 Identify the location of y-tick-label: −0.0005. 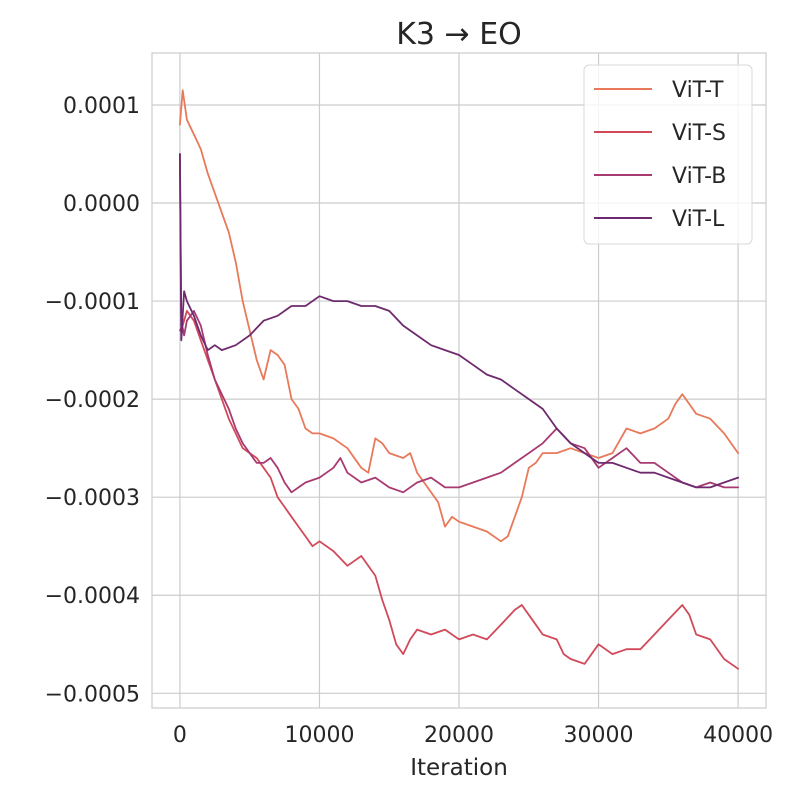
(92, 694).